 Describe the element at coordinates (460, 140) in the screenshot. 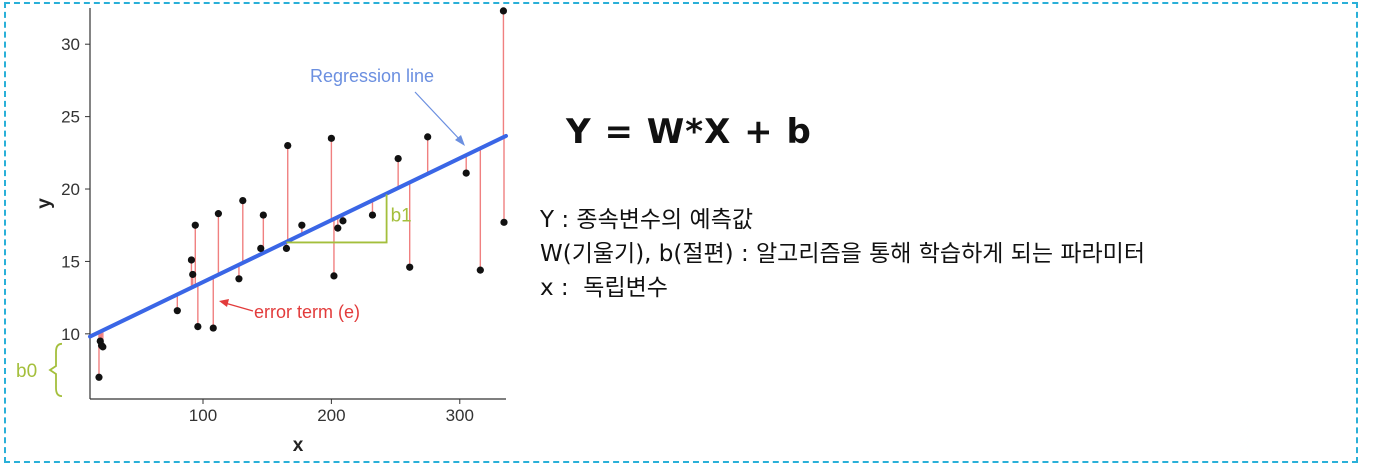

I see `regression-label-arrowhead` at that location.